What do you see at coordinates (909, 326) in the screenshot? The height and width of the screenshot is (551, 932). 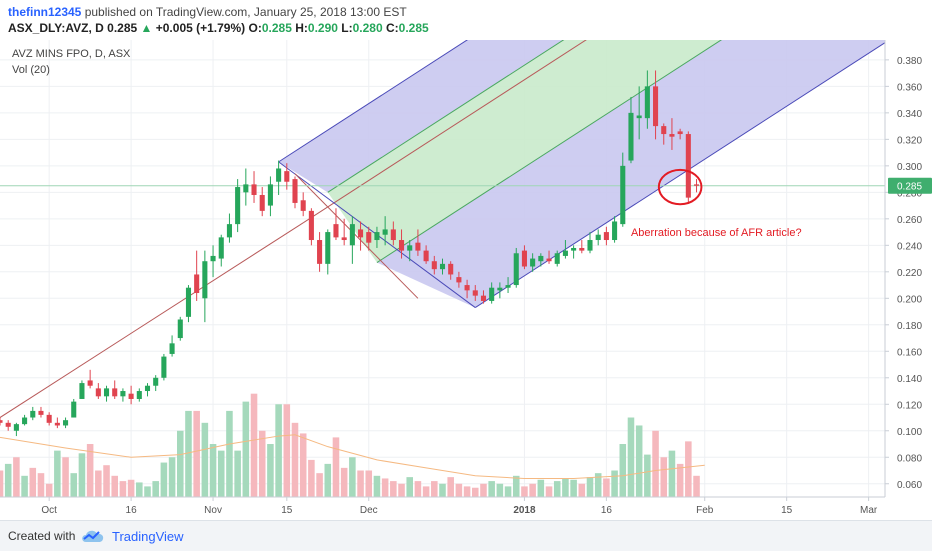 I see `price-tick-label: 0.180` at bounding box center [909, 326].